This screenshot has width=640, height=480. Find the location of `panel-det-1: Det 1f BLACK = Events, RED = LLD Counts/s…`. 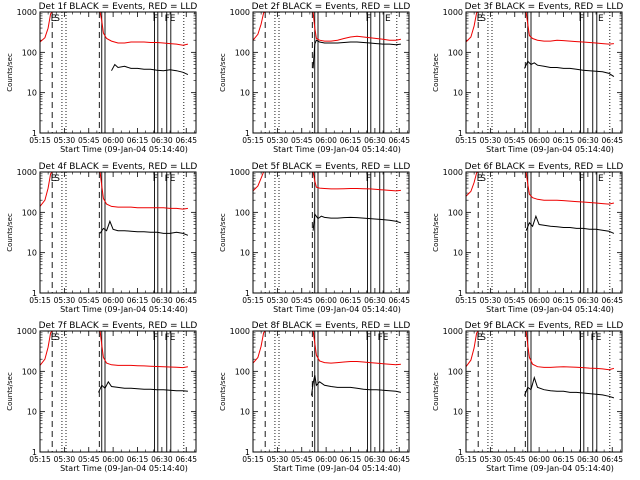

panel-det-1: Det 1f BLACK = Events, RED = LLD Counts/s… is located at coordinates (101, 78).